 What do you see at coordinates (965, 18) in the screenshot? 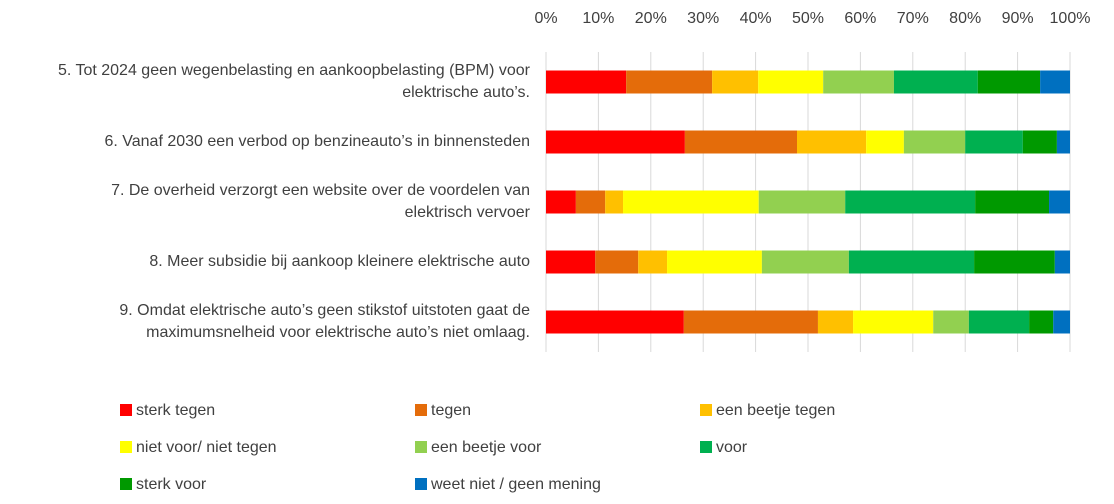
I see `x-tick-label: 80%` at bounding box center [965, 18].